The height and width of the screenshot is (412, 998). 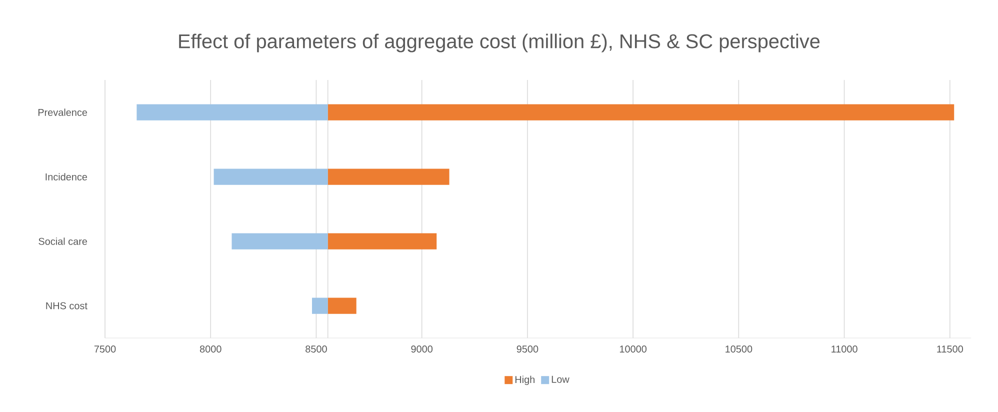 What do you see at coordinates (950, 349) in the screenshot?
I see `x-tick-label: 11500` at bounding box center [950, 349].